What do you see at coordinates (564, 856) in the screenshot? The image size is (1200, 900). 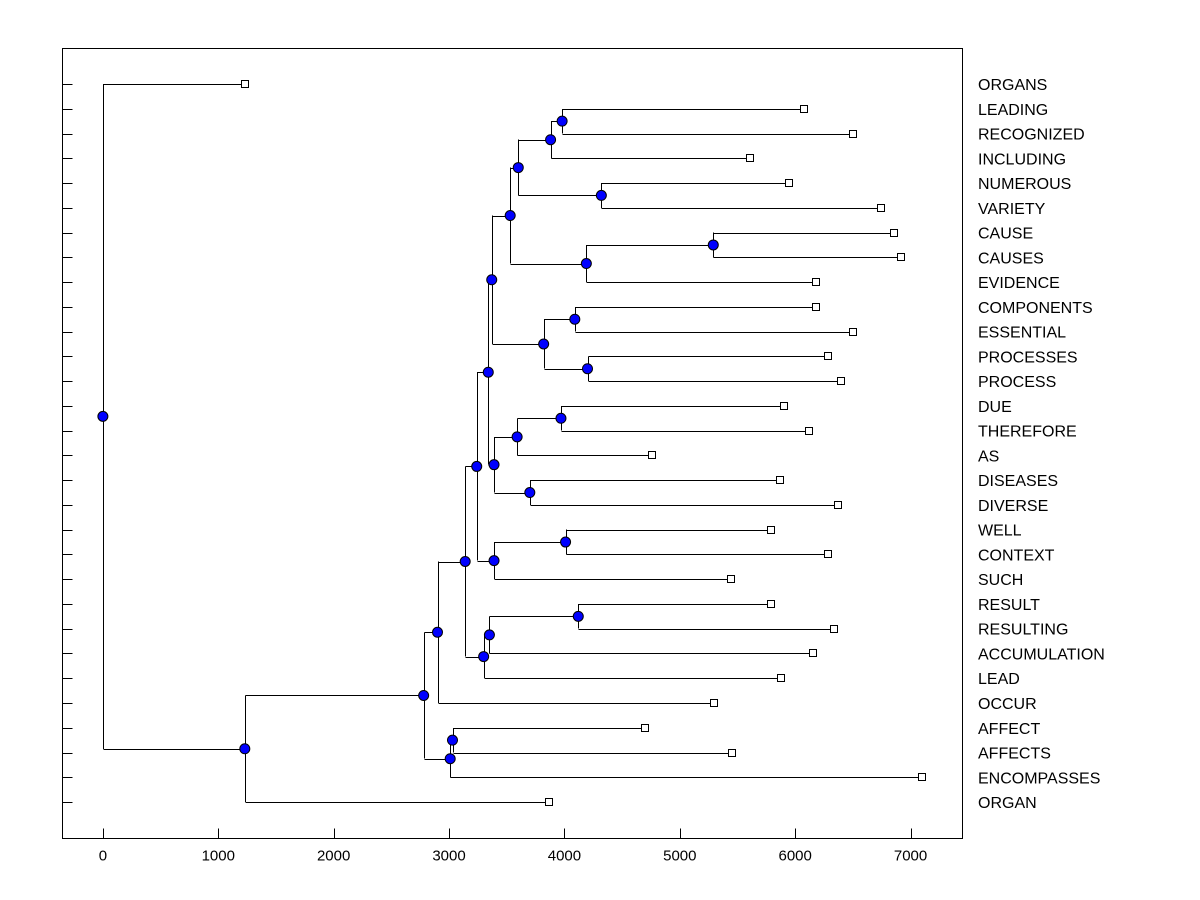 I see `x-tick-label: 4000` at bounding box center [564, 856].